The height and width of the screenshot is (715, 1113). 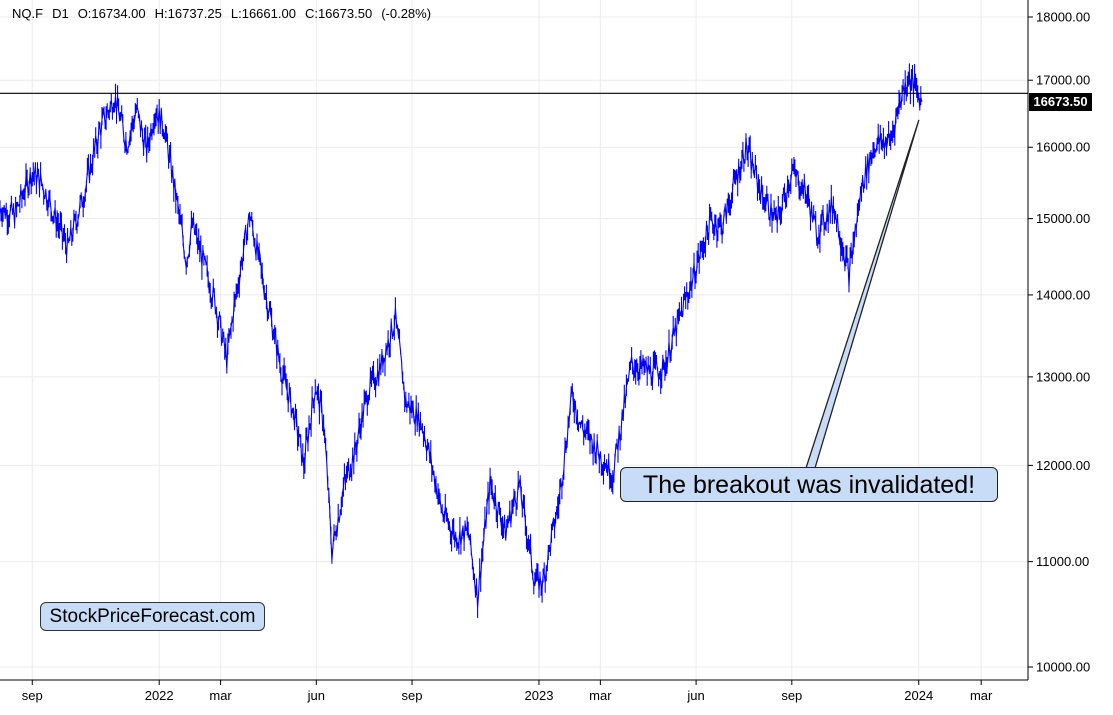 What do you see at coordinates (406, 13) in the screenshot?
I see `change-value: (-0.28%)` at bounding box center [406, 13].